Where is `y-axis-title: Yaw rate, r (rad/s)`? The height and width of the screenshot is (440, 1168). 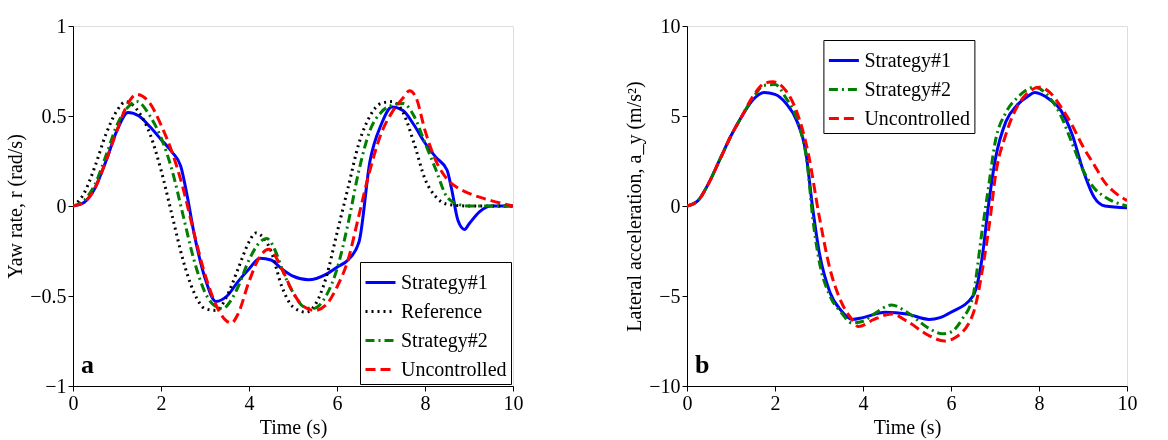
y-axis-title: Yaw rate, r (rad/s) is located at coordinates (16, 206).